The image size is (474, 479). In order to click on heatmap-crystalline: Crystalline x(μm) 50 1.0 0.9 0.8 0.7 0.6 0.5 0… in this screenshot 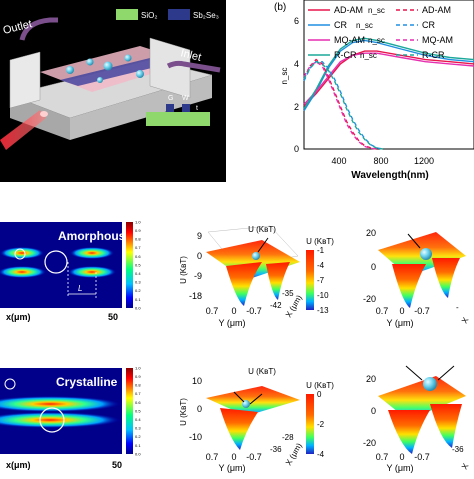, I will do `click(70, 417)`.